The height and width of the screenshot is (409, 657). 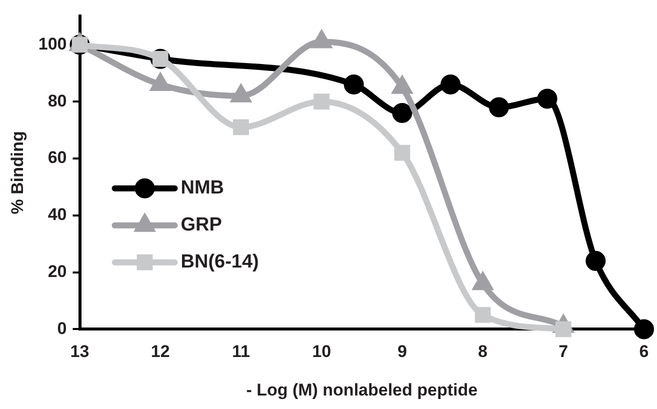 What do you see at coordinates (644, 352) in the screenshot?
I see `x-tick-label: 6` at bounding box center [644, 352].